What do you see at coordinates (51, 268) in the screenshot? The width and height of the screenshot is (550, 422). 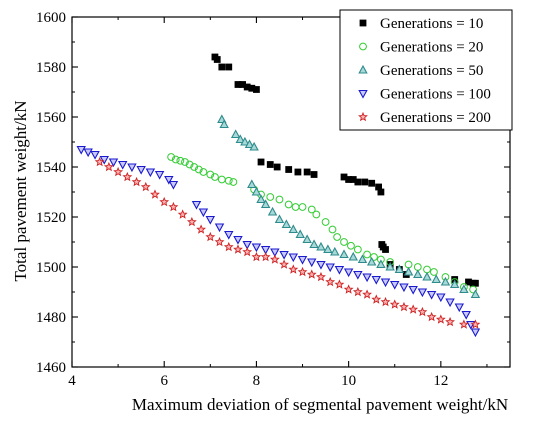 I see `y-tick-label: 1500` at bounding box center [51, 268].